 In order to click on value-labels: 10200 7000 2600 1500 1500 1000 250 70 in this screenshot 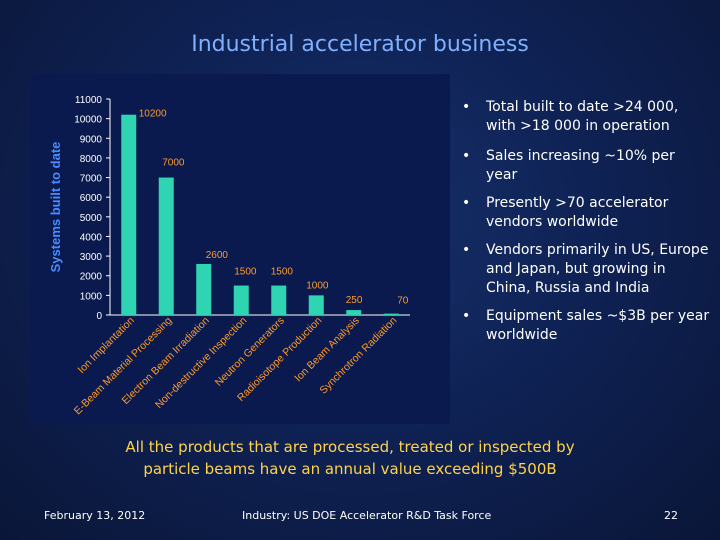, I will do `click(274, 208)`.